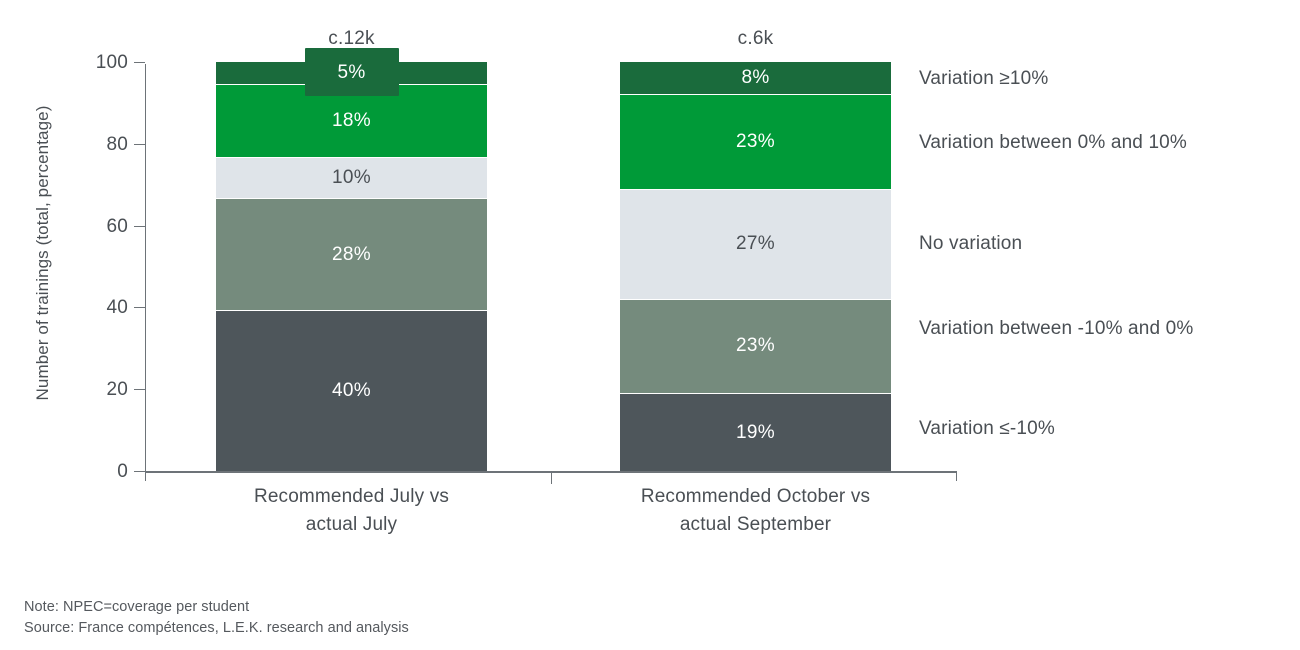  I want to click on y-axis-tick-label: 100, so click(111, 62).